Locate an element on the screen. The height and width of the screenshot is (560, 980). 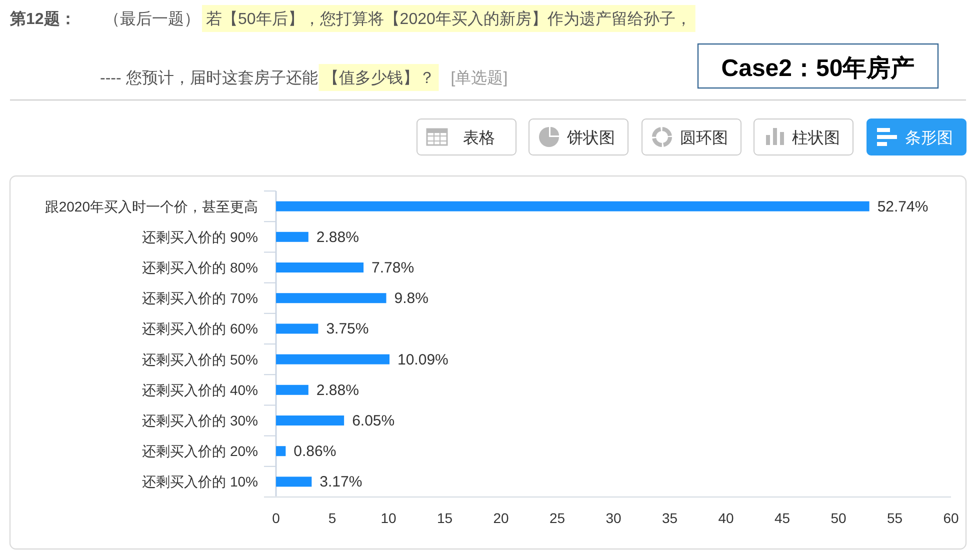
annotation: 条形图 is located at coordinates (929, 138).